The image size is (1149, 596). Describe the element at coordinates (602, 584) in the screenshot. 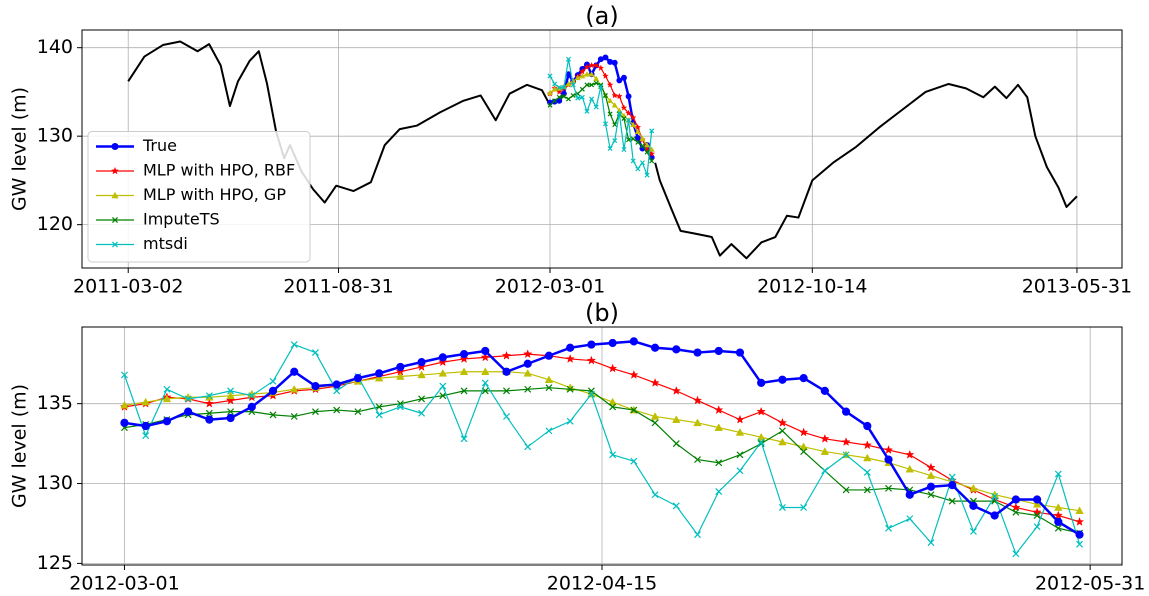

I see `x-tick-label: 2012-04-15` at that location.